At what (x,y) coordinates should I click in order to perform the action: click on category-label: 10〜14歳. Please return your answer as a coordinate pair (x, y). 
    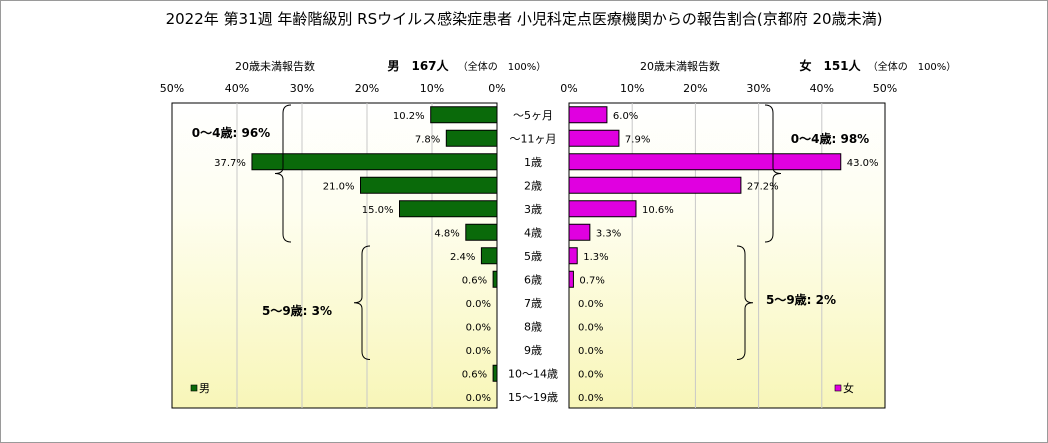
    Looking at the image, I should click on (533, 373).